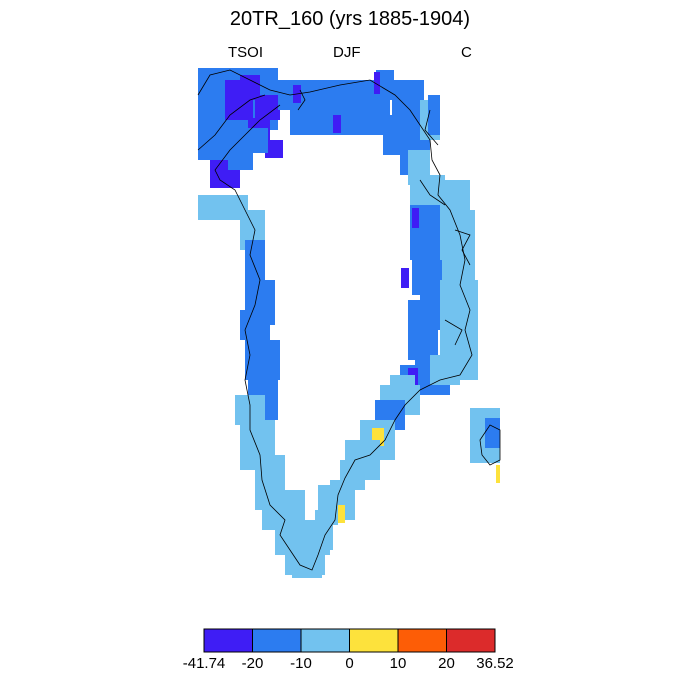 This screenshot has width=700, height=700. What do you see at coordinates (495, 663) in the screenshot?
I see `colorbar-tick-label: 36.52` at bounding box center [495, 663].